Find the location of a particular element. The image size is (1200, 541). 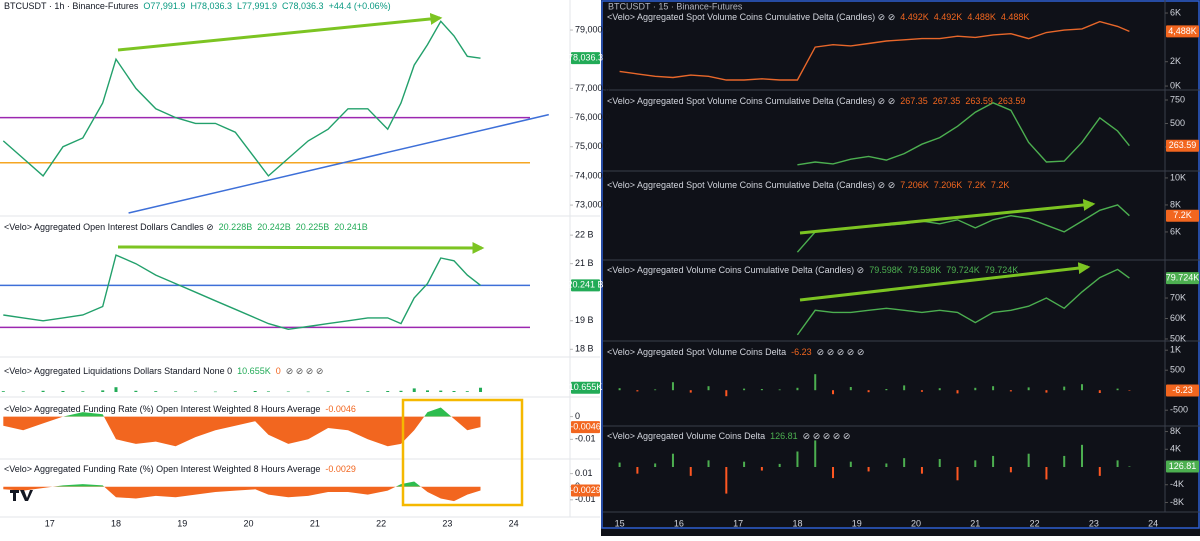

y-tick-label: 75,000.0 is located at coordinates (592, 146).